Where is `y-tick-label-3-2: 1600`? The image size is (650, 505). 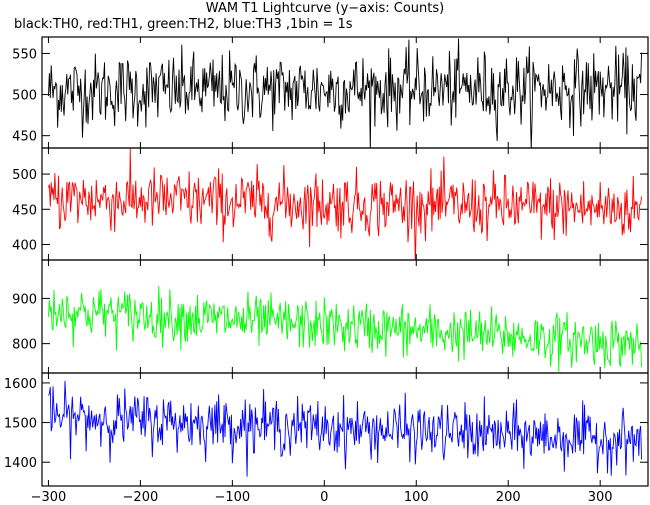
y-tick-label-3-2: 1600 is located at coordinates (20, 384).